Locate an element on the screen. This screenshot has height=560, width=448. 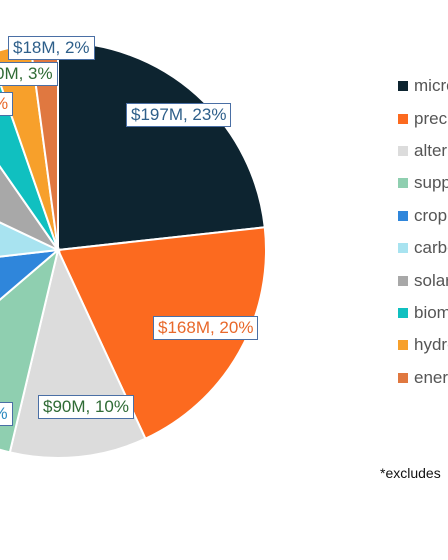
pie-slice-carbo is located at coordinates (31, 239).